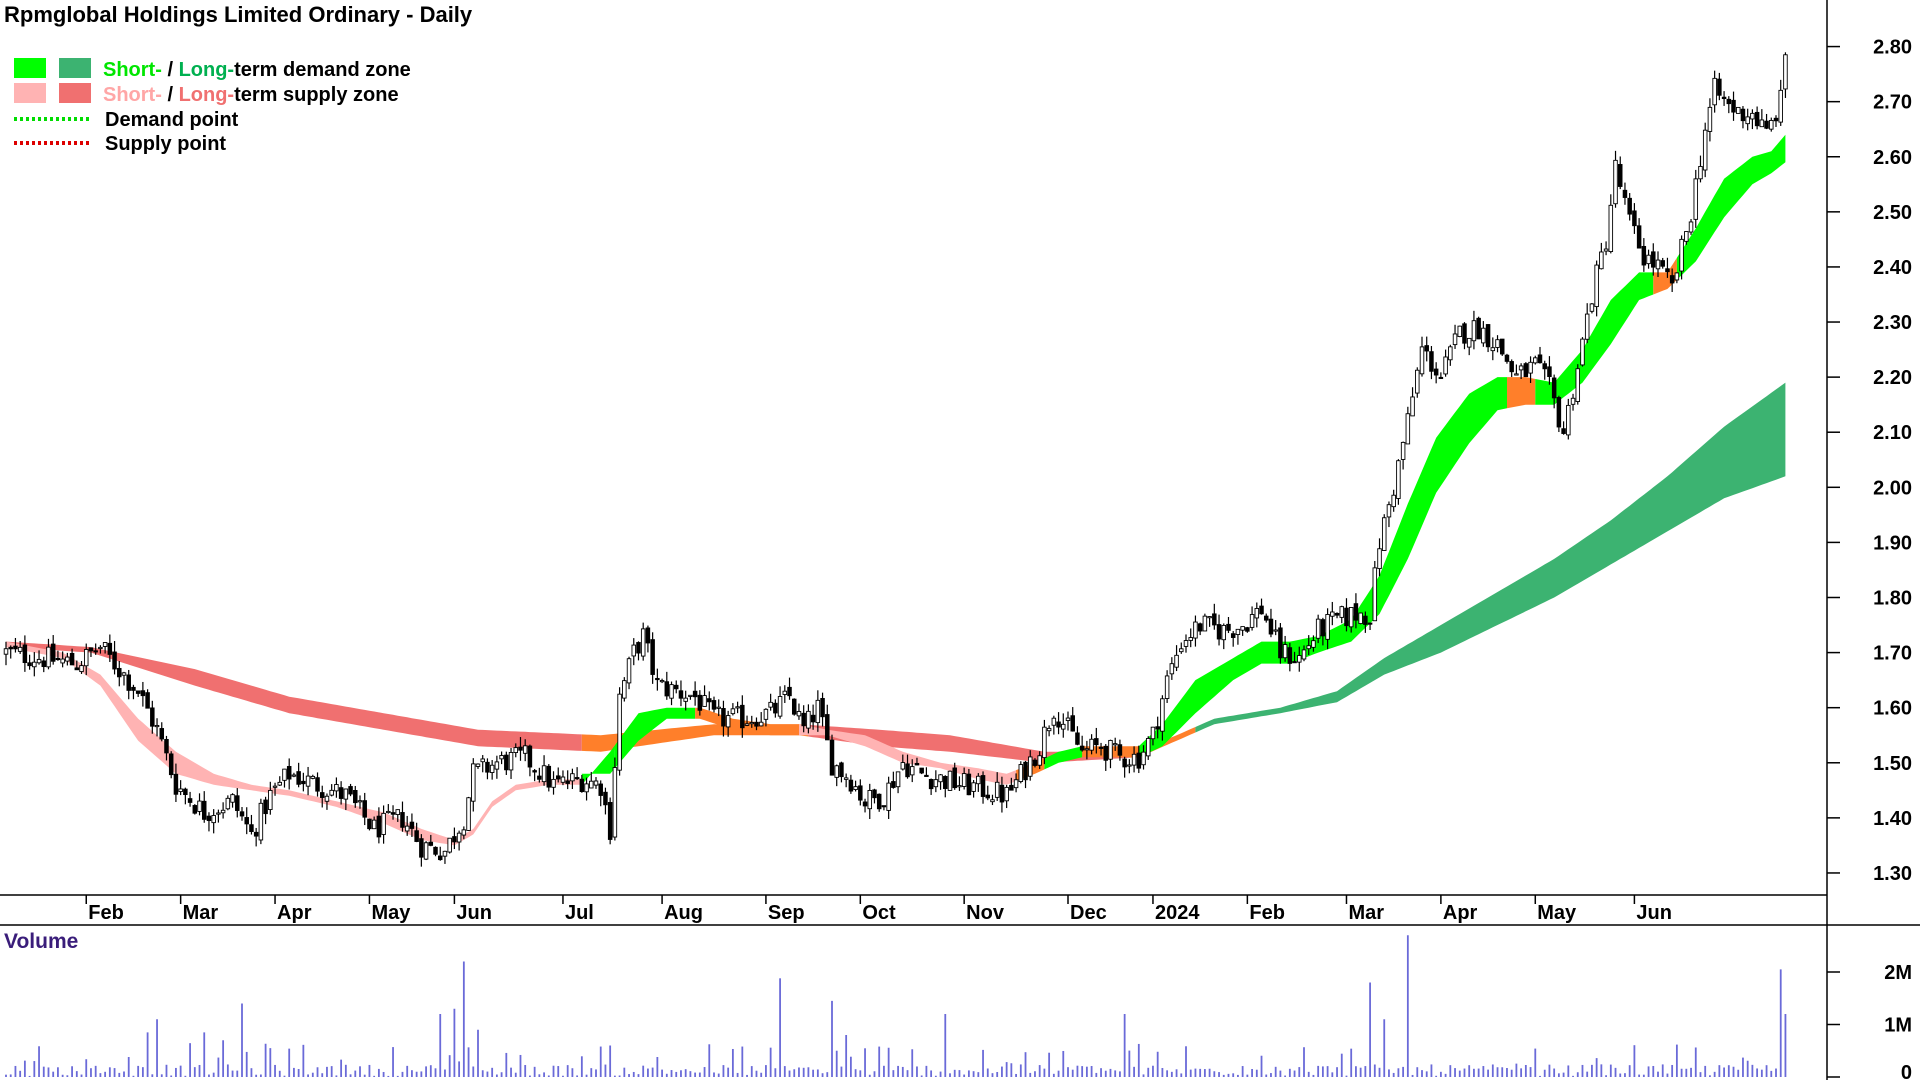  I want to click on date-tick-label: Dec, so click(1088, 913).